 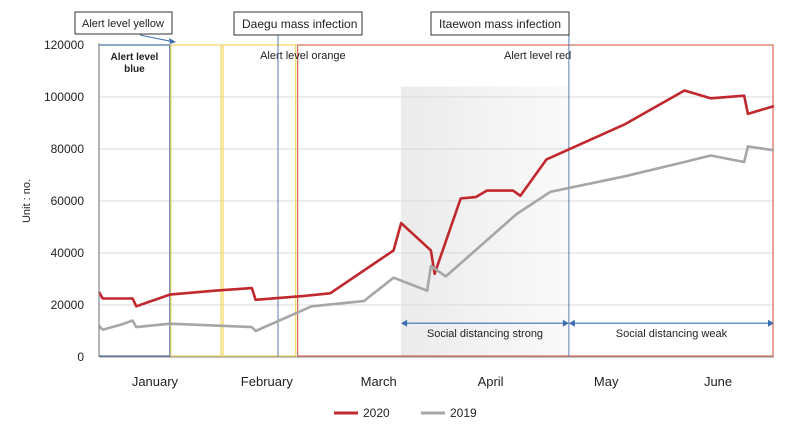 What do you see at coordinates (68, 305) in the screenshot?
I see `y-tick-label: 20000` at bounding box center [68, 305].